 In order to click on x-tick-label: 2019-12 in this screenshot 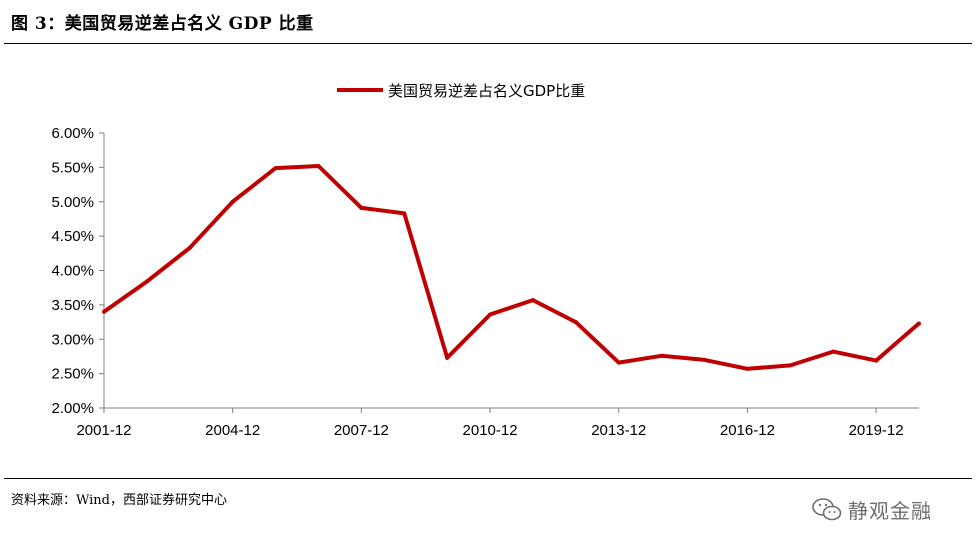, I will do `click(876, 430)`.